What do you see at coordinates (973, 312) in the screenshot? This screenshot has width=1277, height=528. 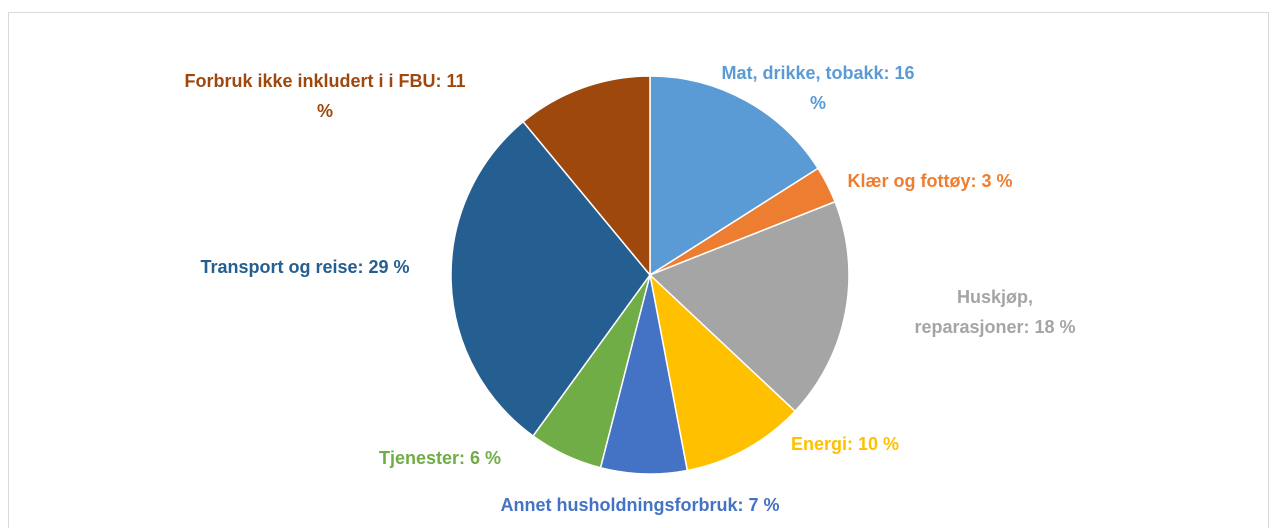 I see `slice-category: Huskjøp, reparasjoner:` at bounding box center [973, 312].